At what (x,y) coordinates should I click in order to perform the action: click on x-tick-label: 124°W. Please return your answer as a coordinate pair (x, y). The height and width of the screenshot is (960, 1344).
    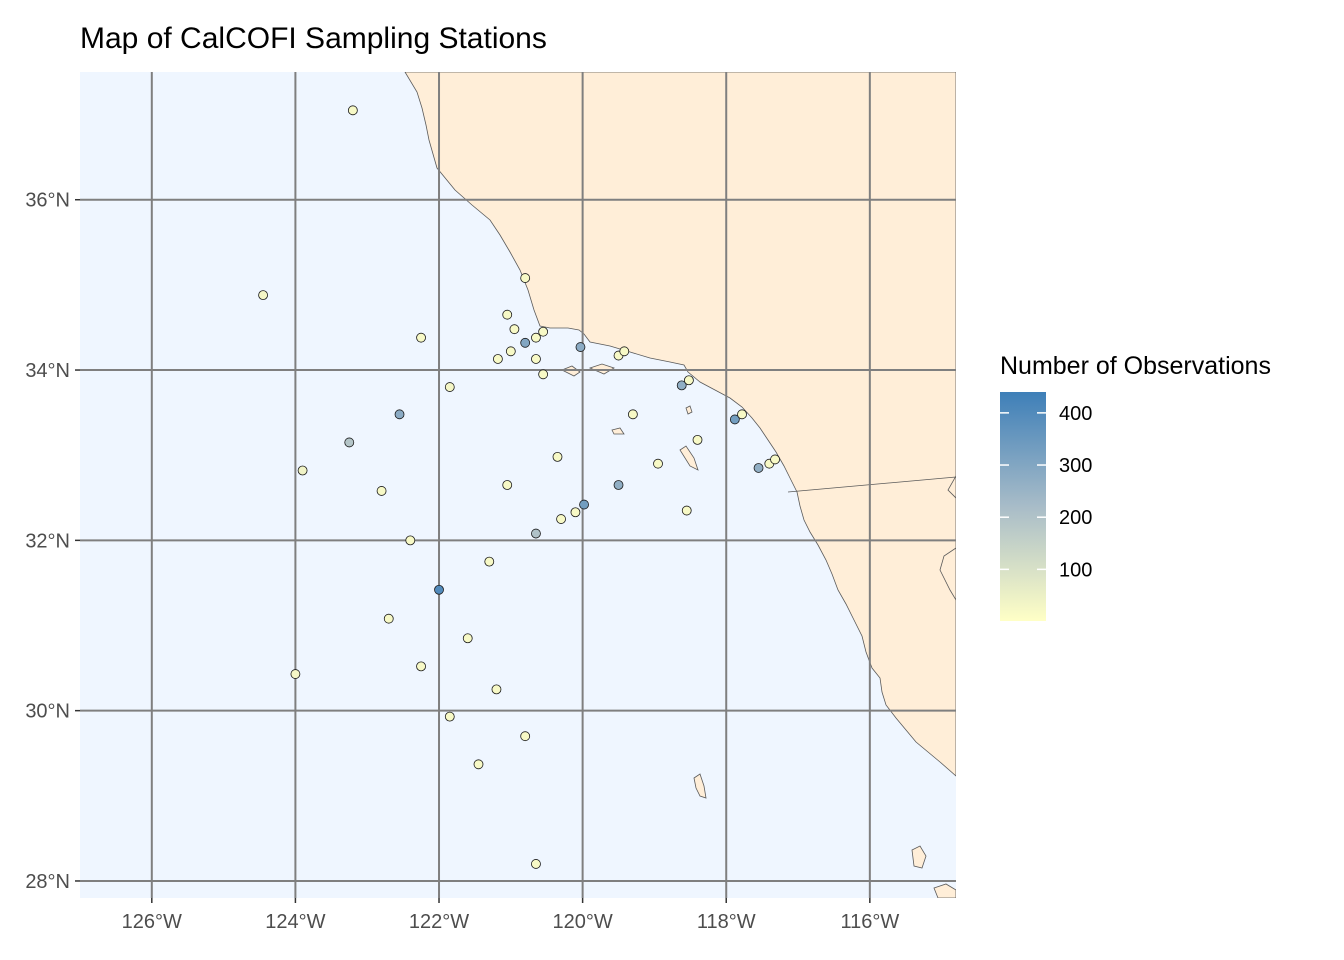
    Looking at the image, I should click on (295, 922).